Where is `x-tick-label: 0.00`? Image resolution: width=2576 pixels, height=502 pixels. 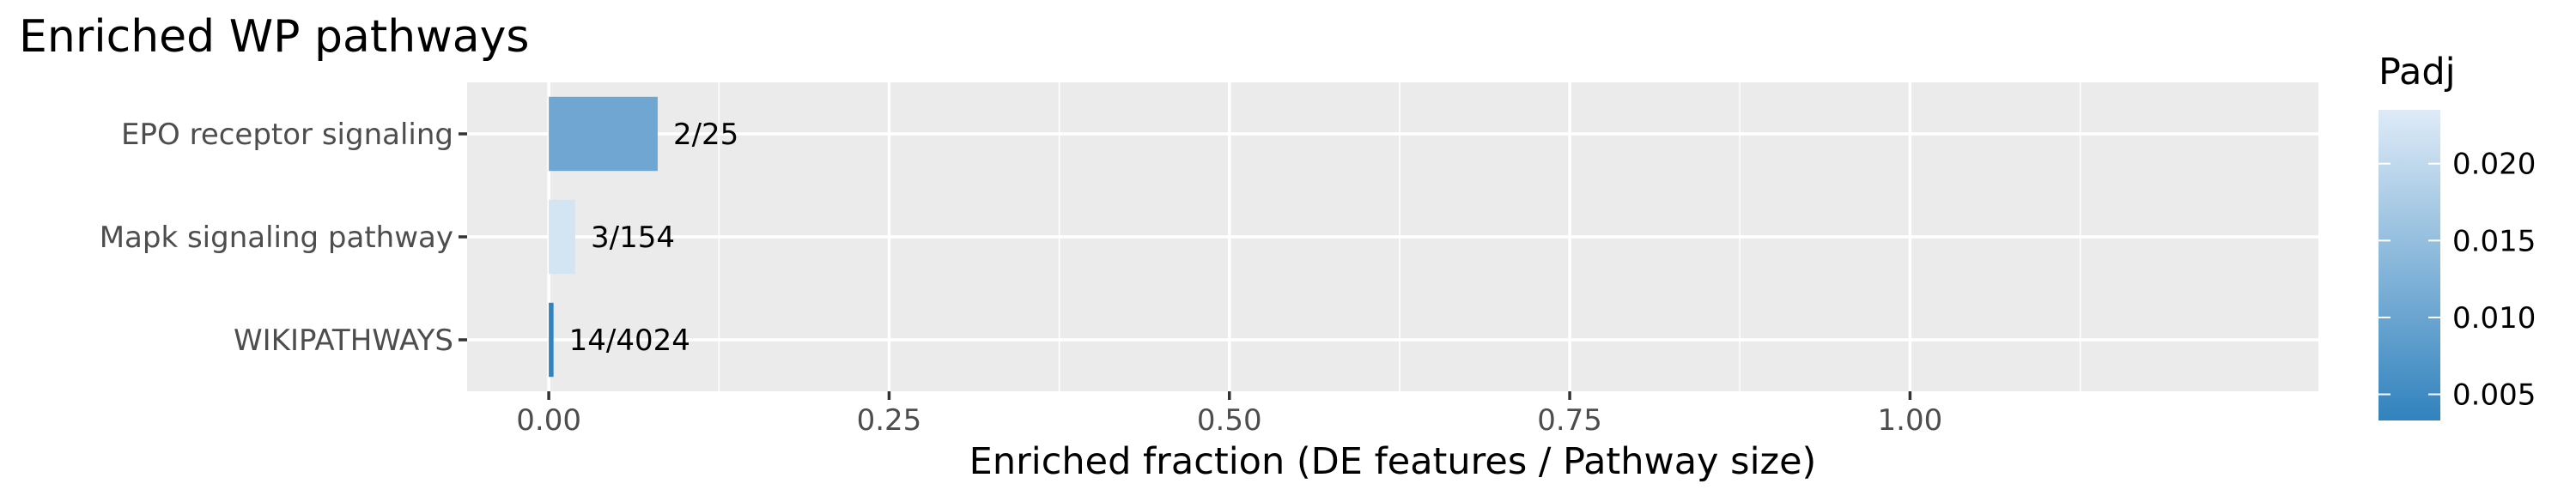 x-tick-label: 0.00 is located at coordinates (548, 420).